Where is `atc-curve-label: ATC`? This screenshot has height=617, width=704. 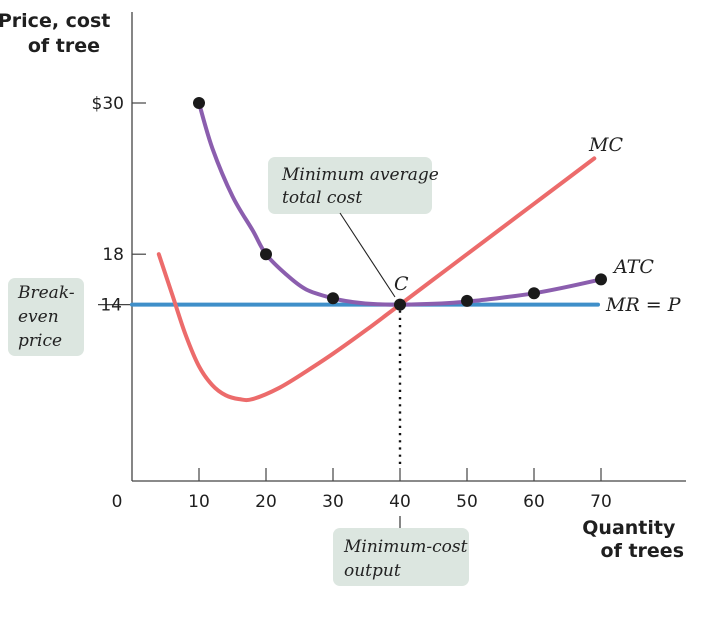 atc-curve-label: ATC is located at coordinates (633, 267).